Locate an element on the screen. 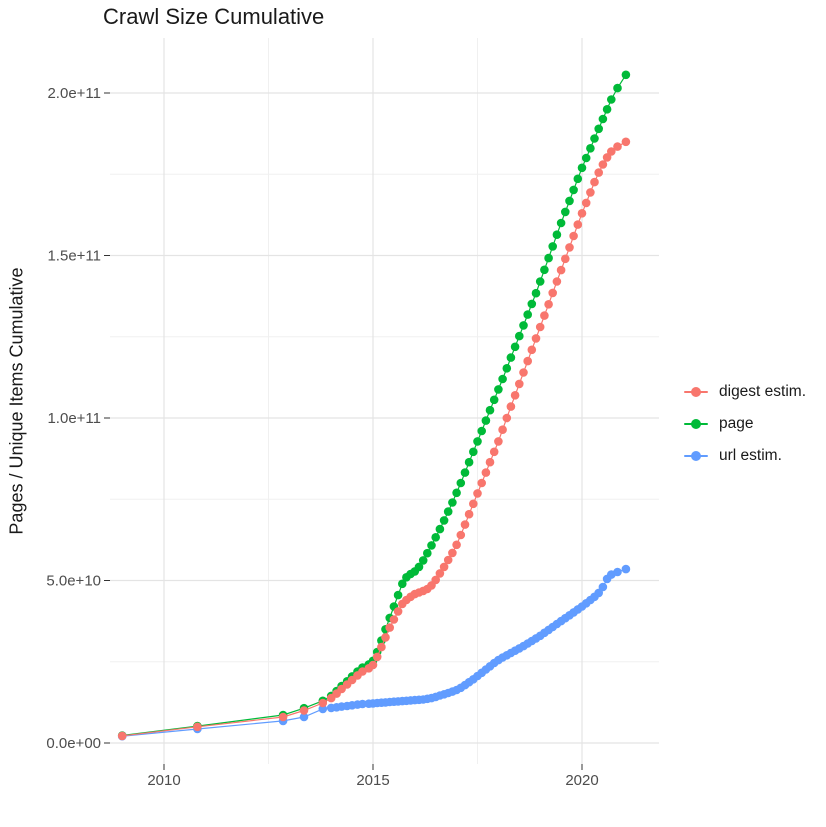 The image size is (826, 827). legend-label-url: url estim. is located at coordinates (750, 455).